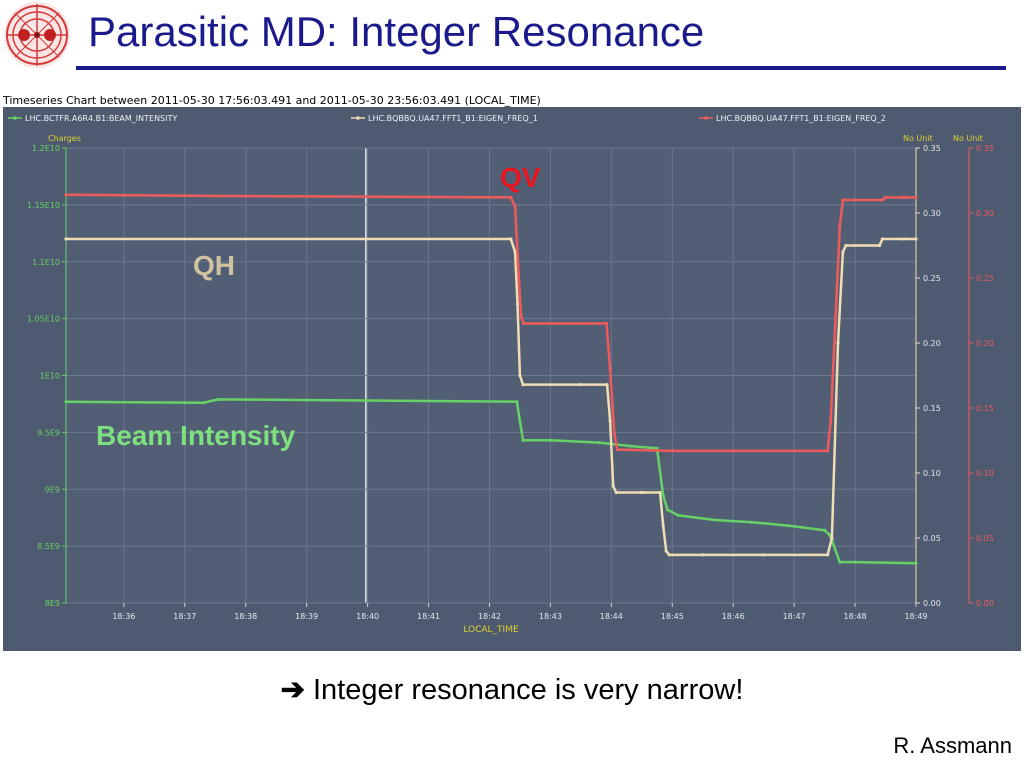 The width and height of the screenshot is (1024, 768). I want to click on right-tick-label: 0.30, so click(932, 213).